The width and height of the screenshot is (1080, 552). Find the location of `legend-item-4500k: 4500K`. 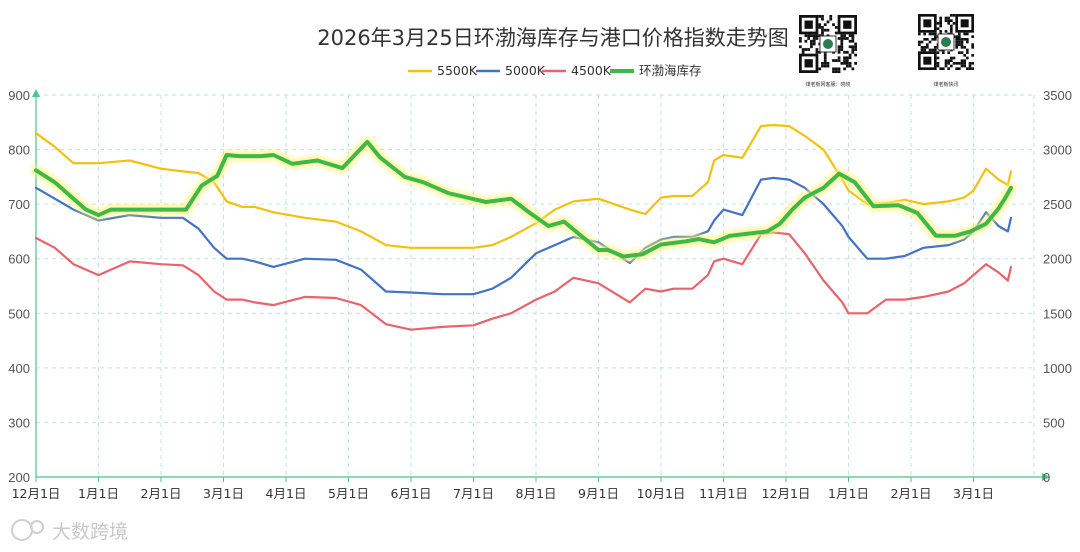

legend-item-4500k: 4500K is located at coordinates (577, 70).